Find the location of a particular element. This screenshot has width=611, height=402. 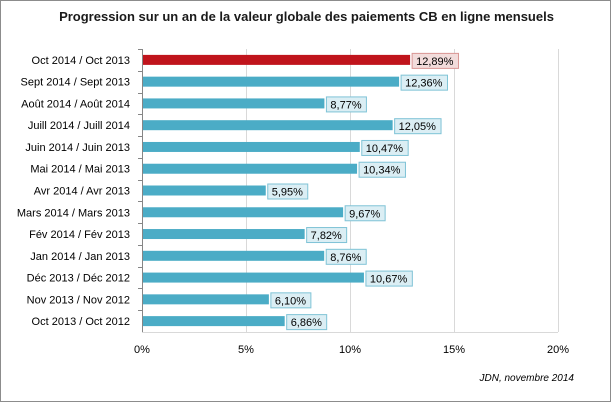

category-label: Avr 2014 / Avr 2013 is located at coordinates (82, 192).